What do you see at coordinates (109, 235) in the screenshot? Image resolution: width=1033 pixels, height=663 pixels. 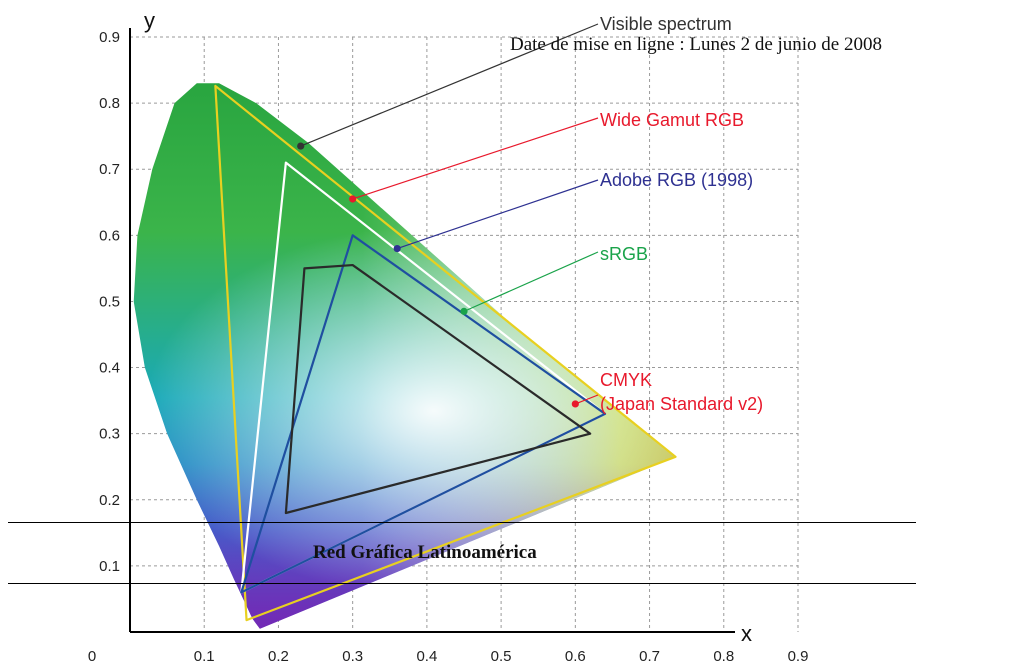 I see `y-tick-label: 0.6` at bounding box center [109, 235].